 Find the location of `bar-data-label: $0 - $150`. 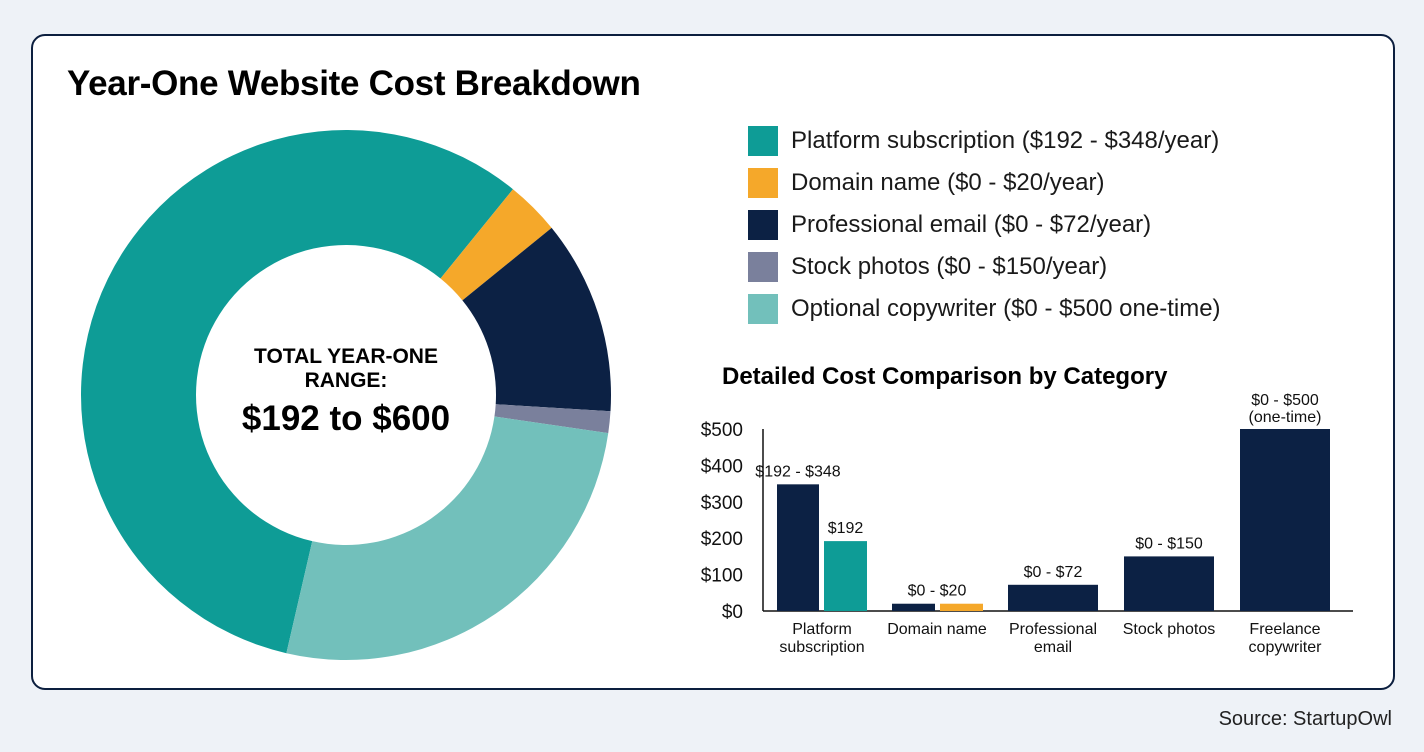

bar-data-label: $0 - $150 is located at coordinates (1169, 543).